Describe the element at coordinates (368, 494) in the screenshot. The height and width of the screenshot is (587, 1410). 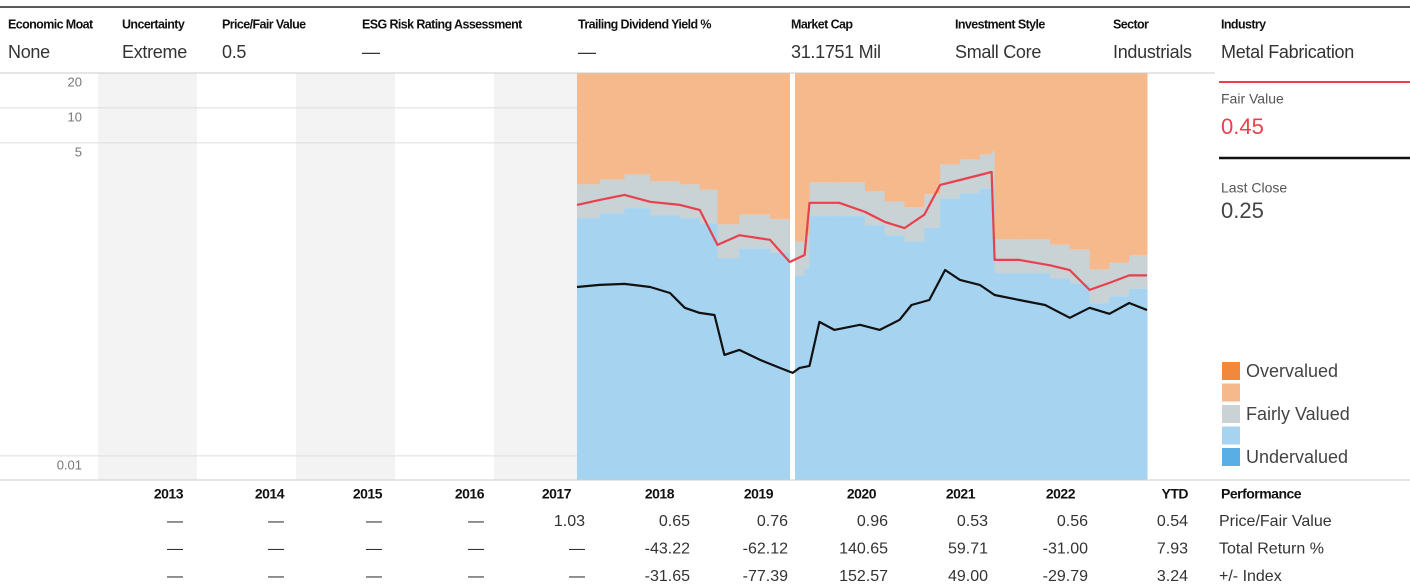
I see `year-label: 2015` at that location.